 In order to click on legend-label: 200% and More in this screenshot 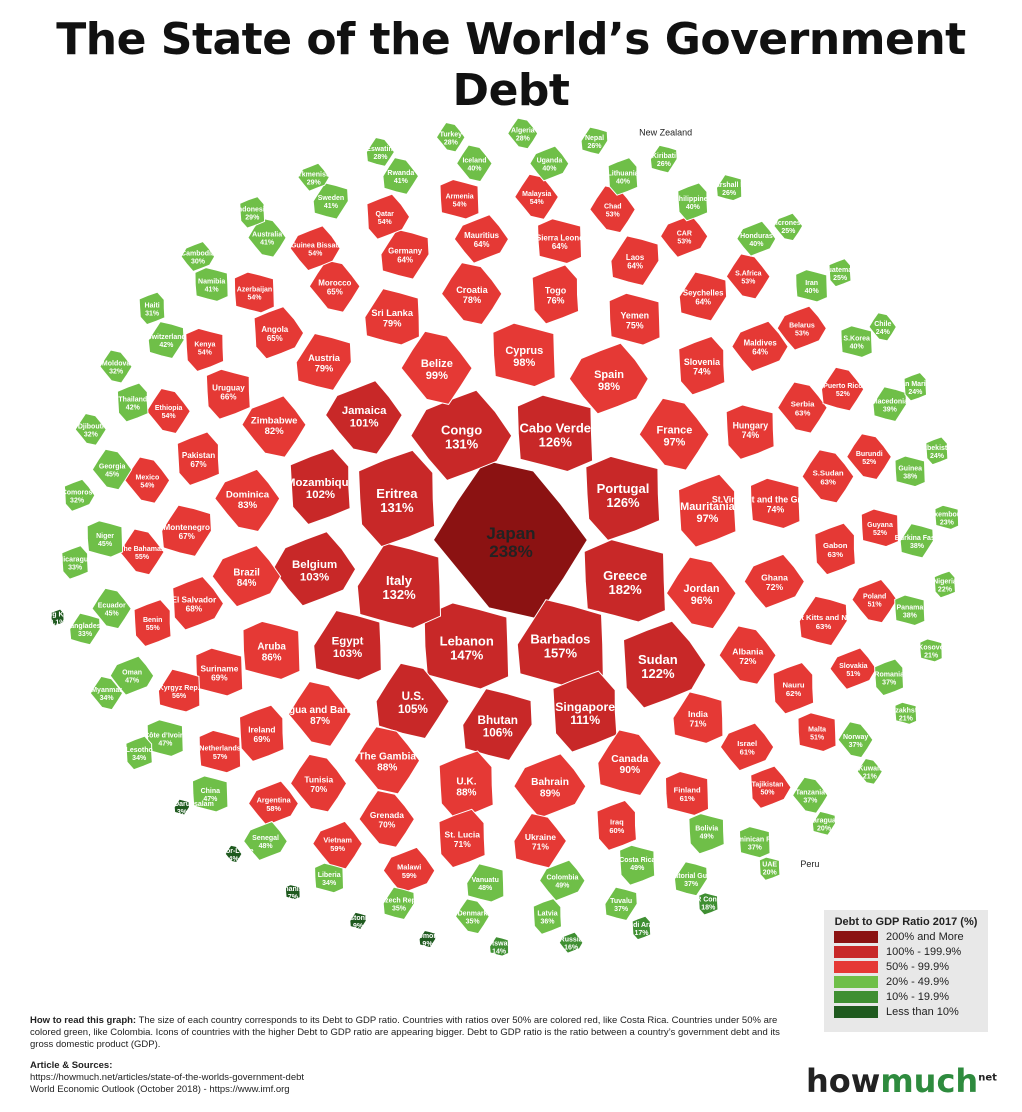, I will do `click(925, 937)`.